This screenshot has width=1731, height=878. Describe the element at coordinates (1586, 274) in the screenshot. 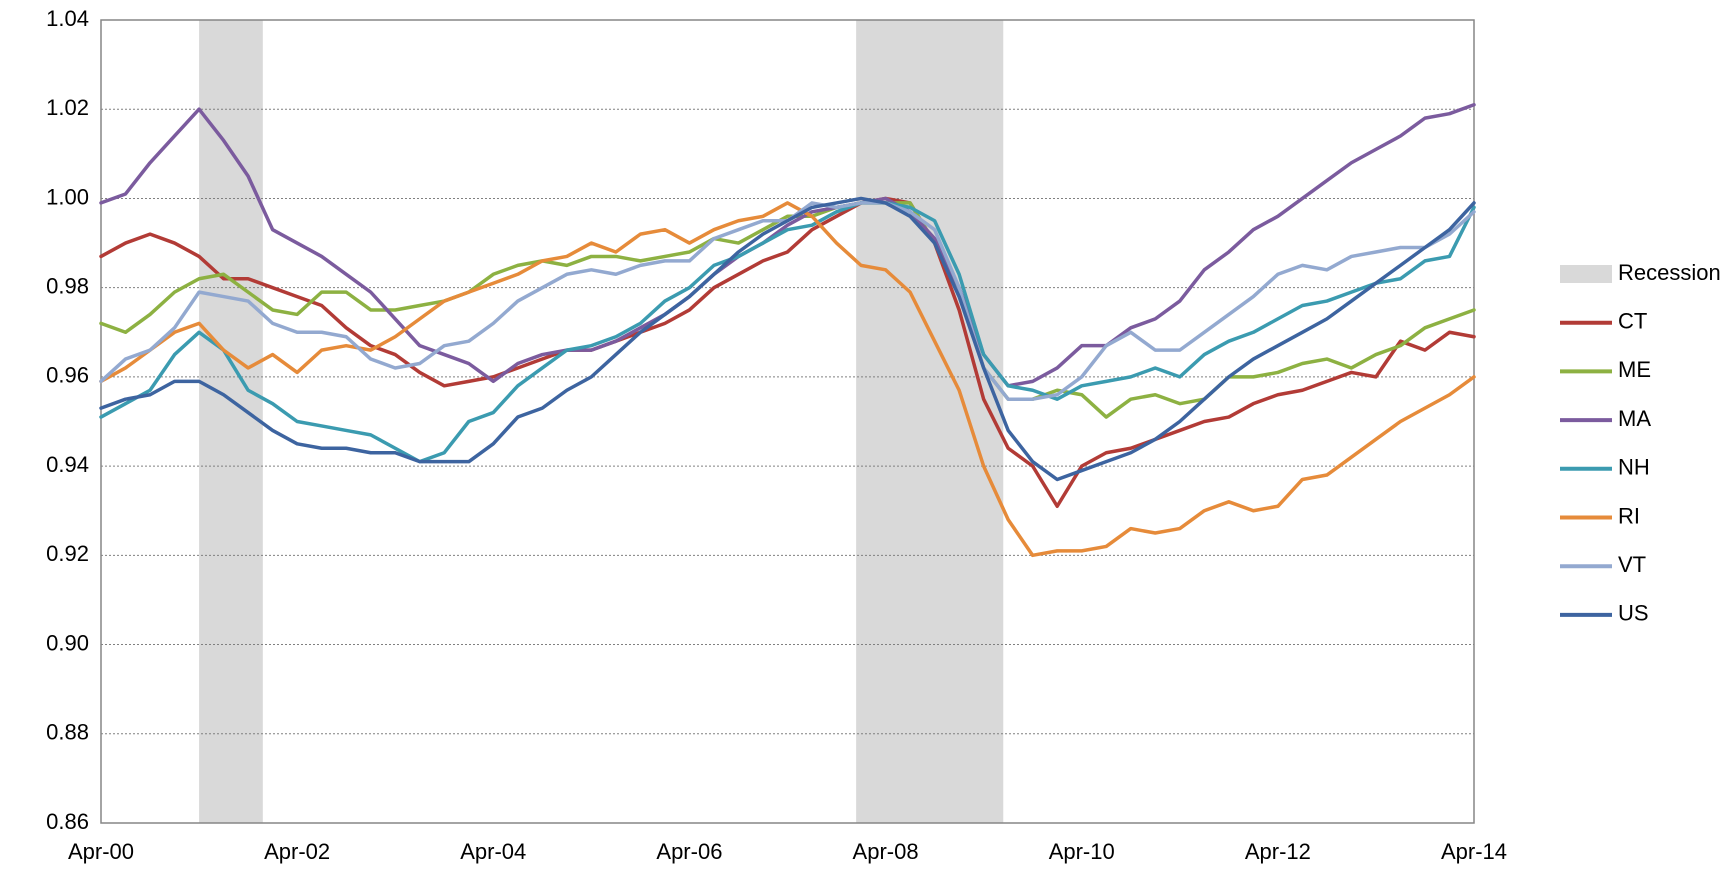

I see `legend-swatch` at that location.